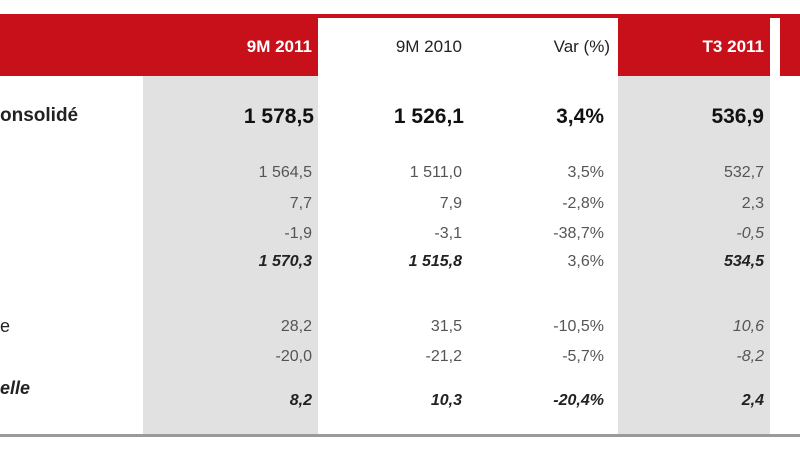 The height and width of the screenshot is (450, 800). What do you see at coordinates (578, 400) in the screenshot?
I see `cell-var: -20,4%` at bounding box center [578, 400].